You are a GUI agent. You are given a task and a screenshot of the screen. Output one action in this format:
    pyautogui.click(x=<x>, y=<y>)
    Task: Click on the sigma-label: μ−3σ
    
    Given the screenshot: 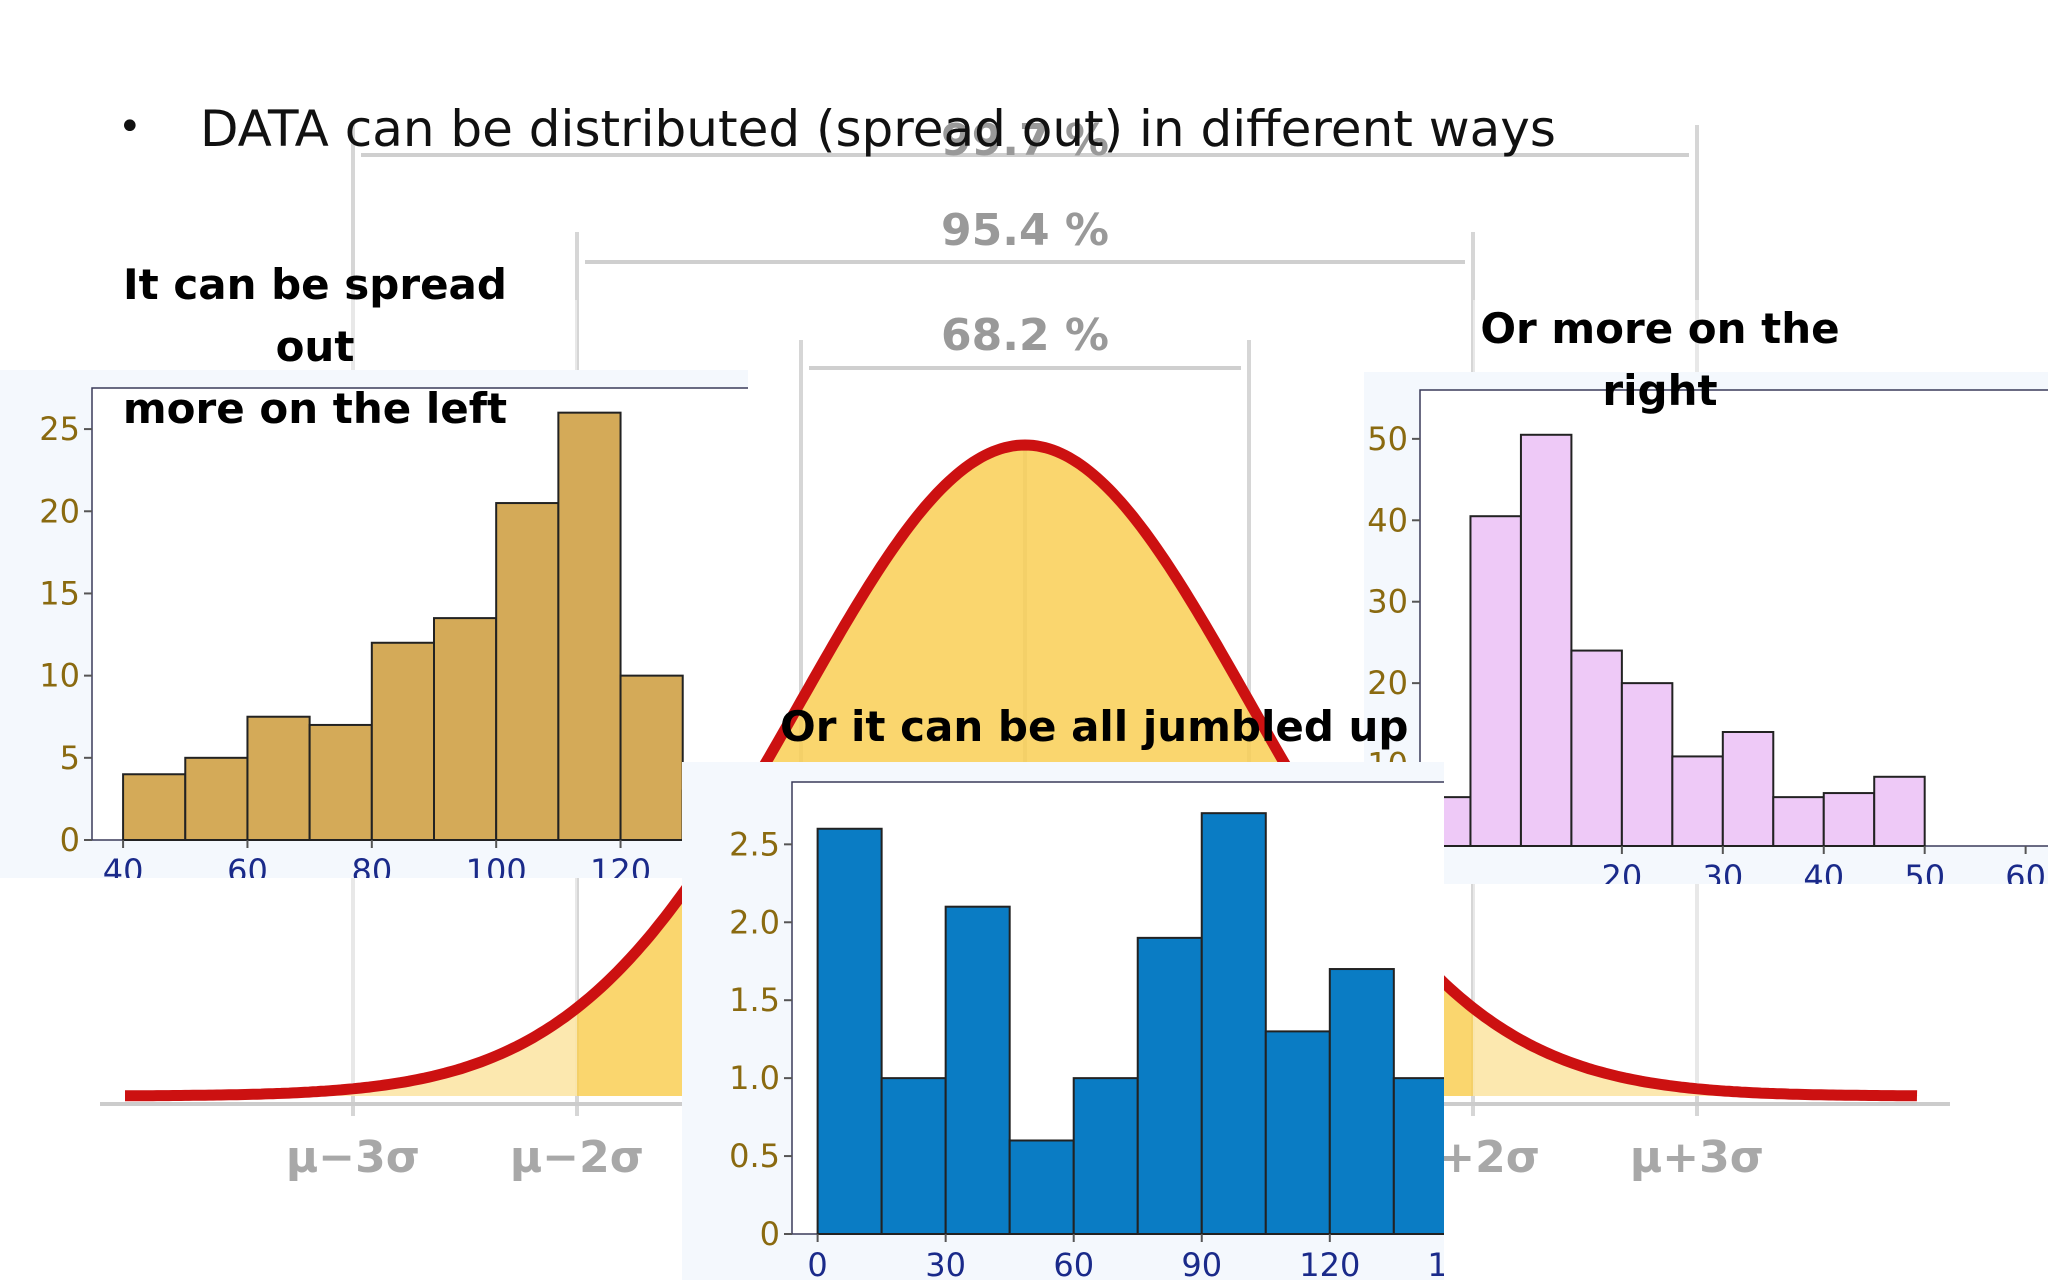 What is the action you would take?
    pyautogui.click(x=353, y=1157)
    